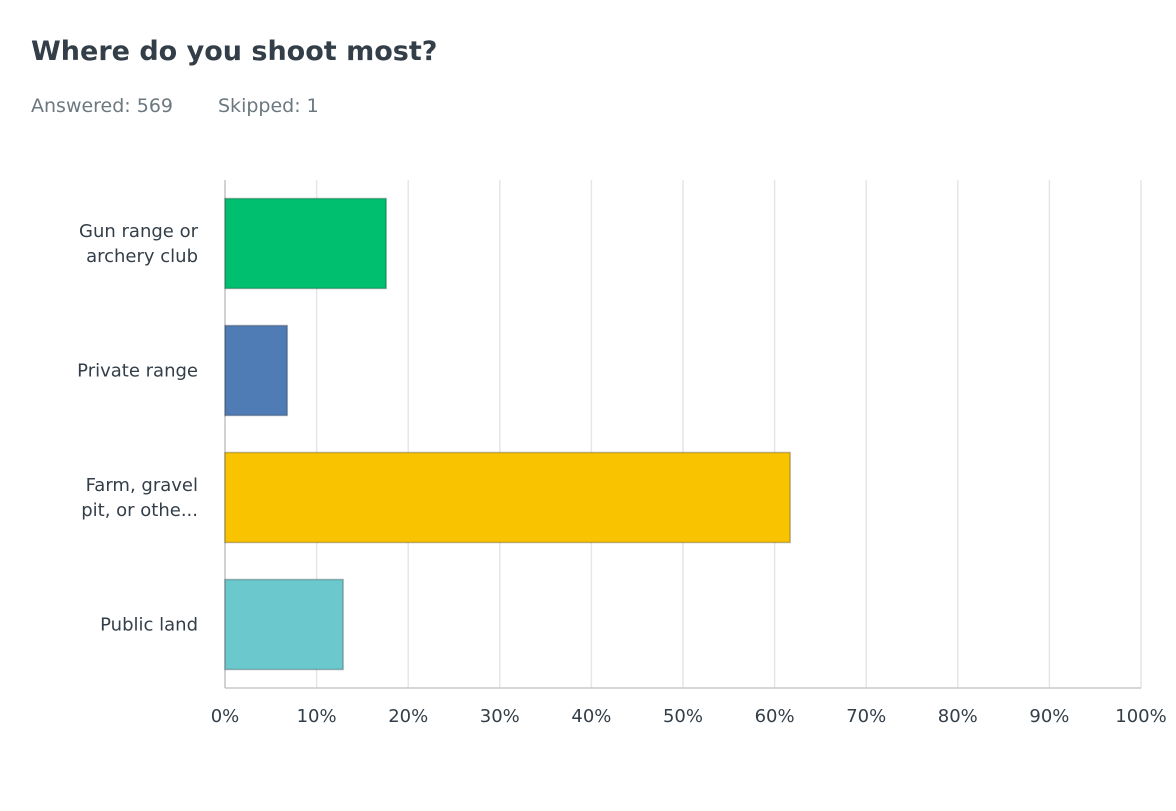  Describe the element at coordinates (500, 716) in the screenshot. I see `x-tick-label: 30%` at that location.